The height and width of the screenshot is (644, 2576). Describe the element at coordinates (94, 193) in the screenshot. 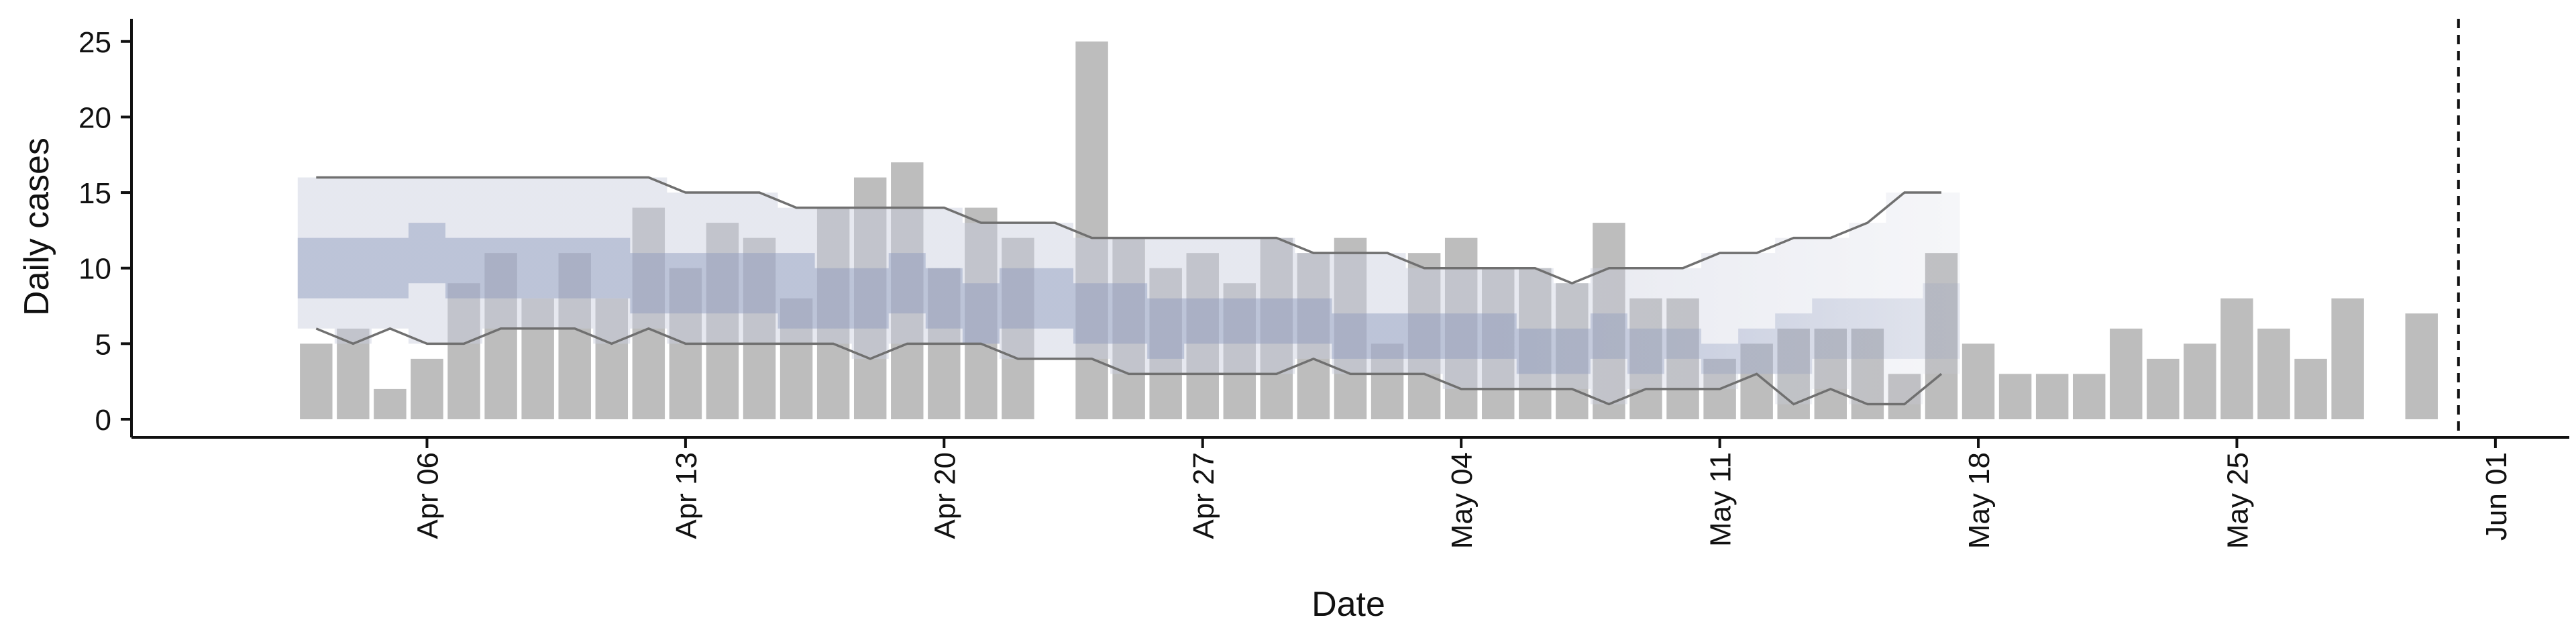

I see `y-tick-label: 15` at that location.